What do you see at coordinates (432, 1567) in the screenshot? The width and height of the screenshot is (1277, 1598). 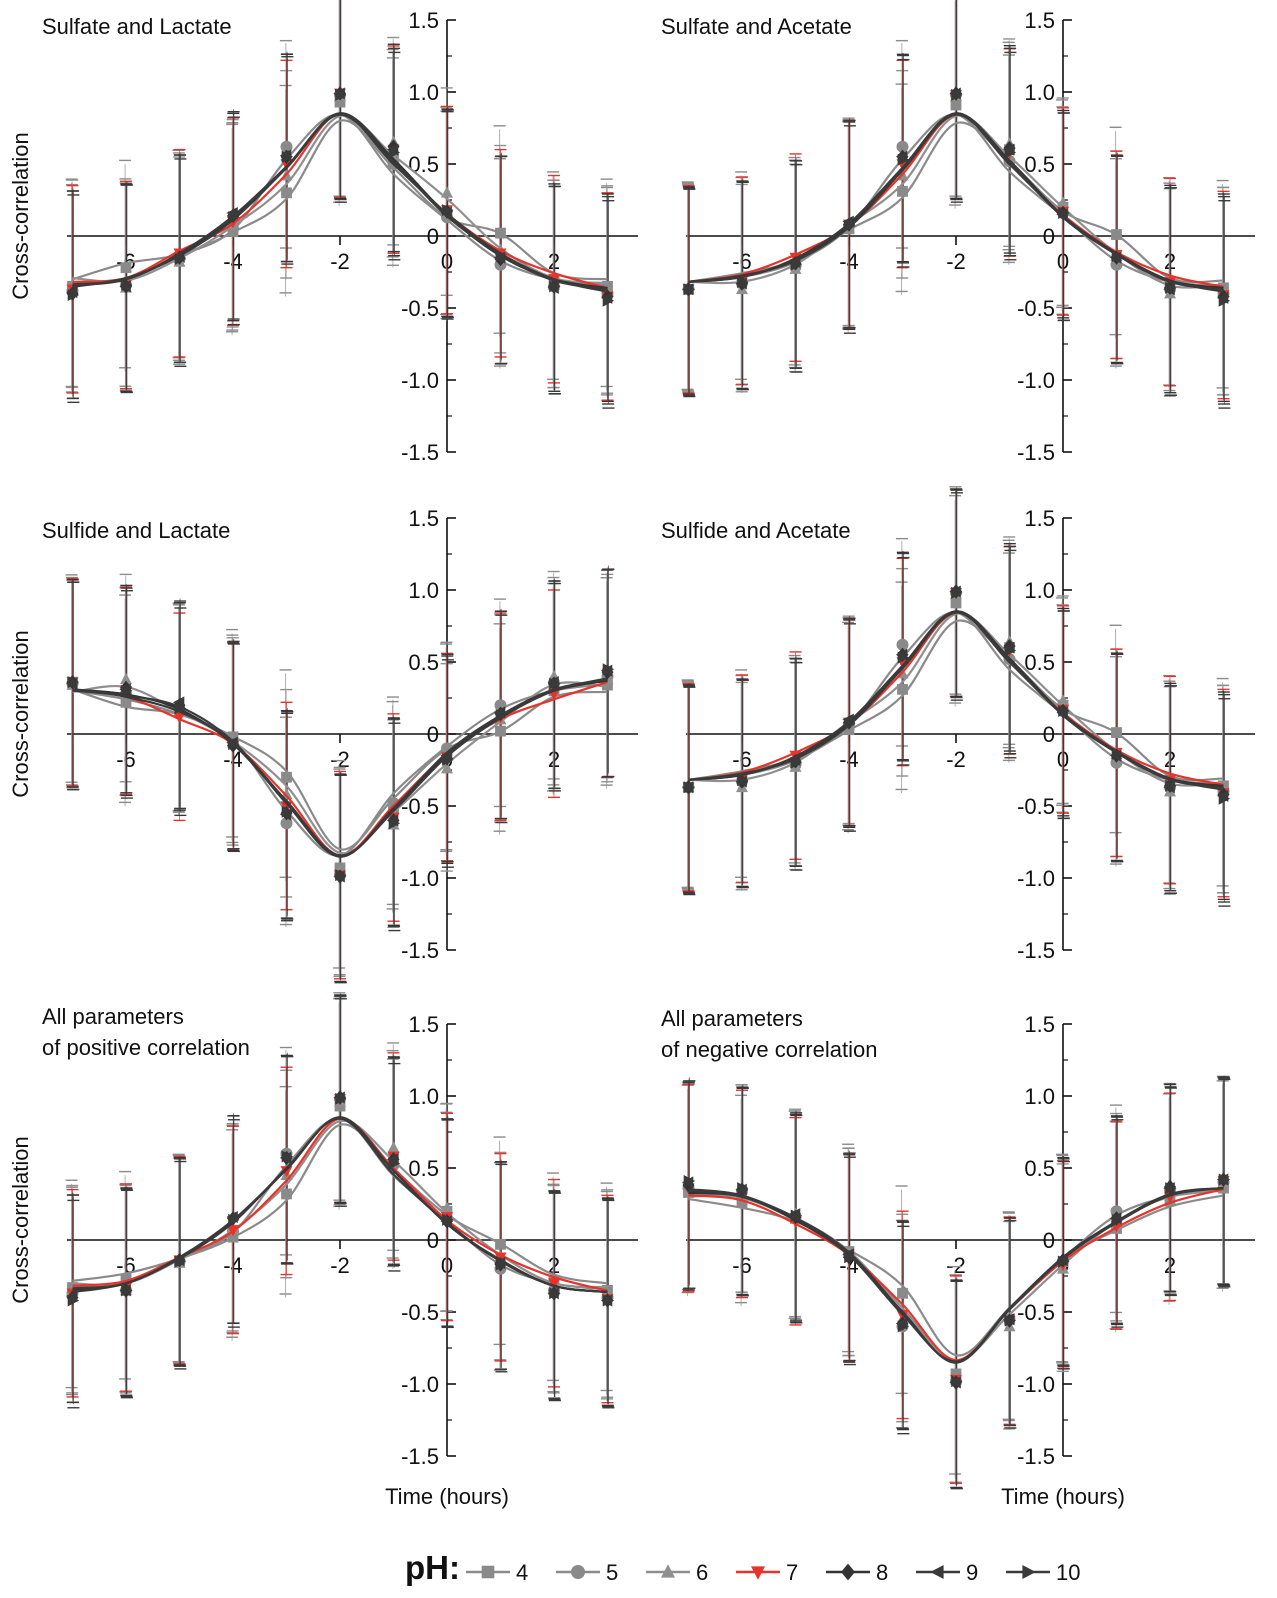 I see `legend-title: pH:` at bounding box center [432, 1567].